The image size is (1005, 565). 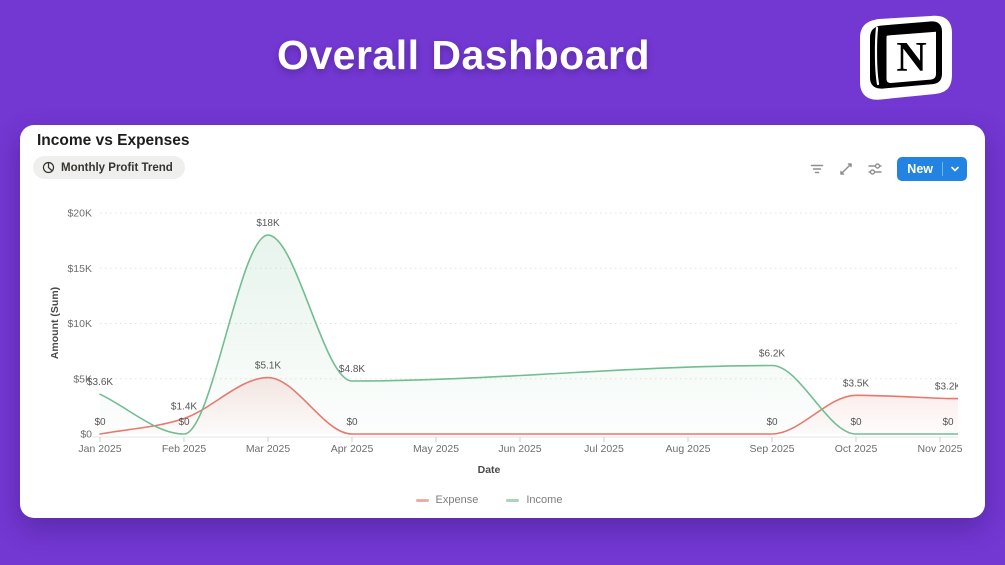 I want to click on filter-button, so click(x=817, y=169).